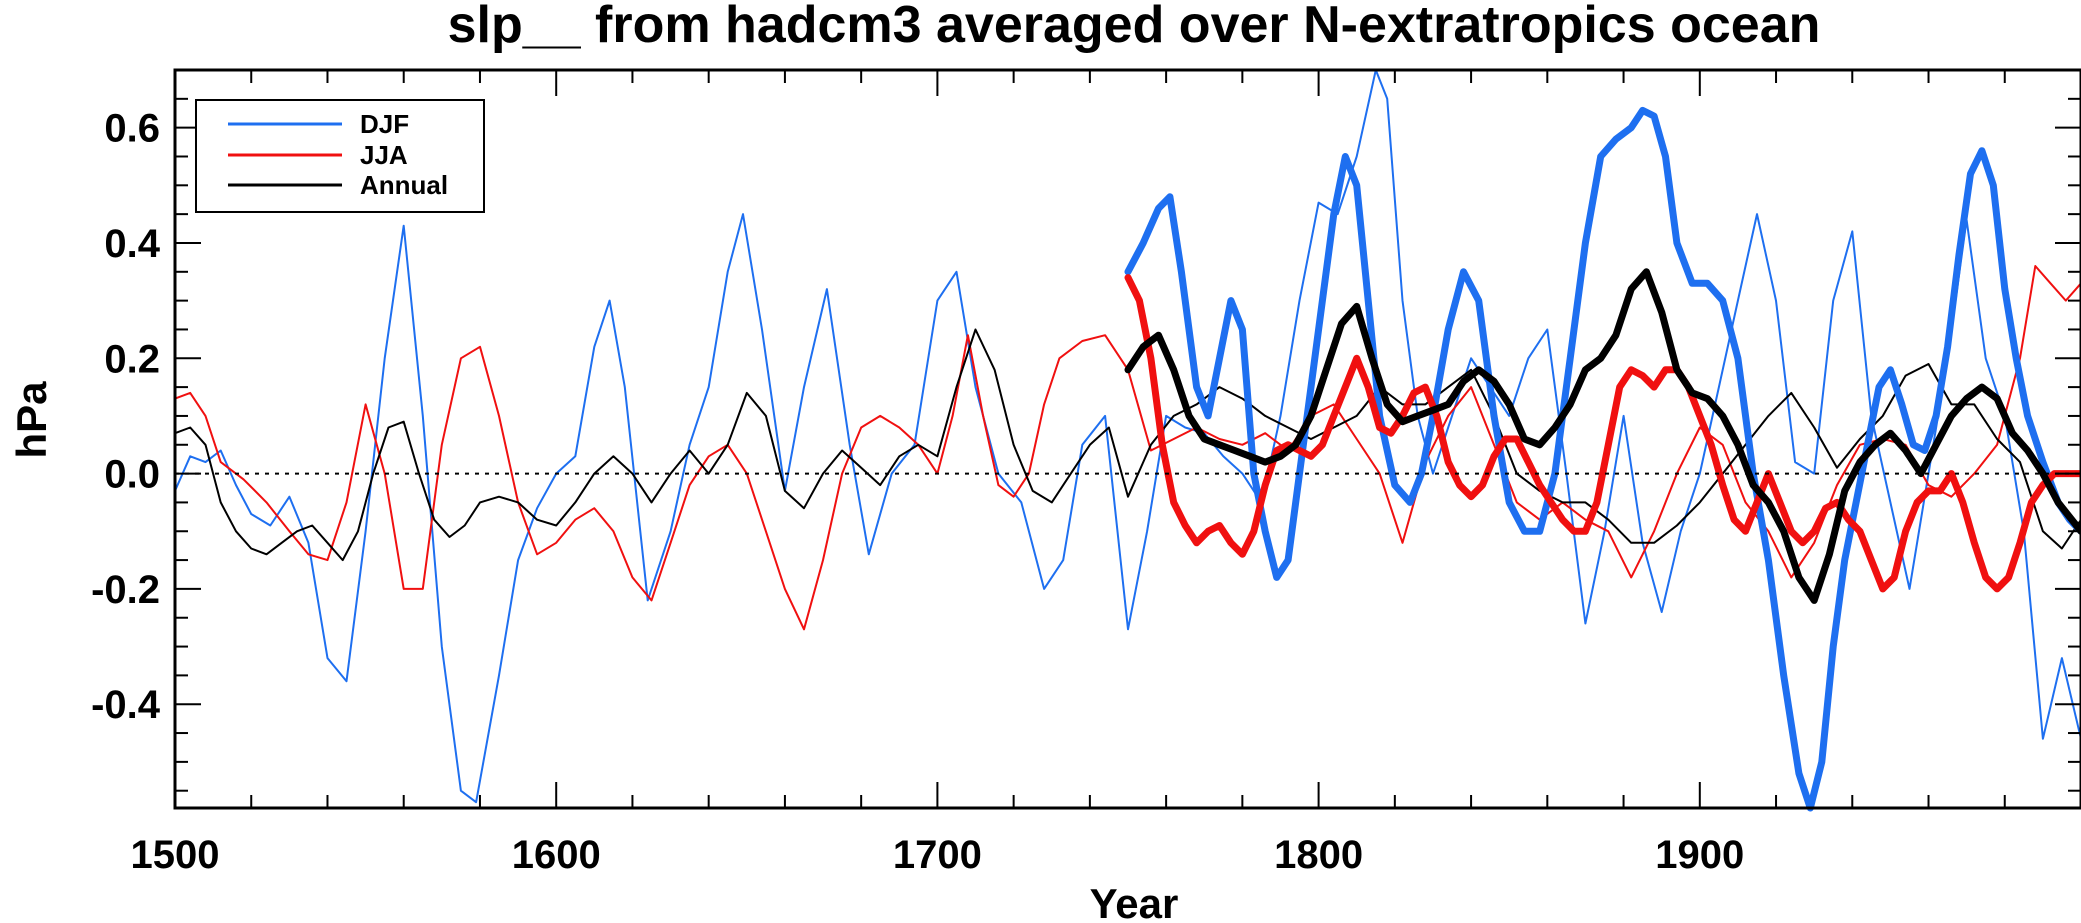 The width and height of the screenshot is (2081, 923). I want to click on y-tick-label: -0.2, so click(125, 590).